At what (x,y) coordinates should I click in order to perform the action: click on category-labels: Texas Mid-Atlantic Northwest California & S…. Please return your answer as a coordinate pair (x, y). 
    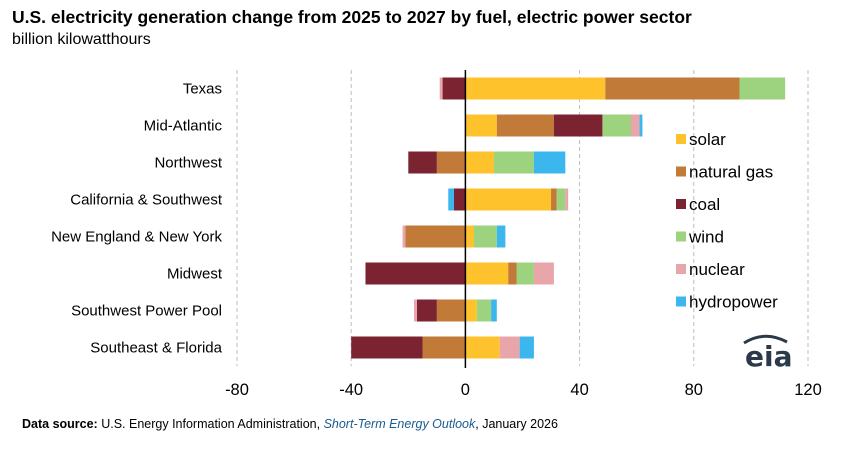
    Looking at the image, I should click on (137, 219).